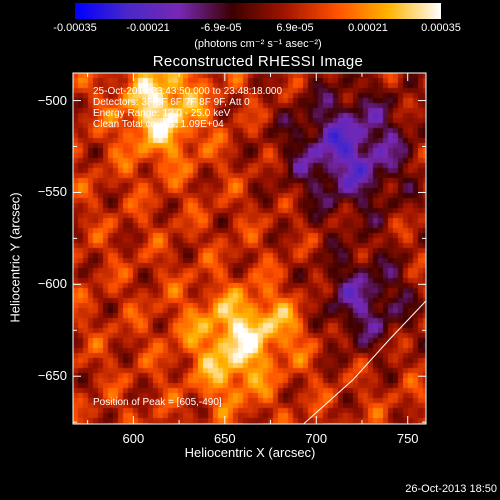 The width and height of the screenshot is (500, 500). Describe the element at coordinates (133, 438) in the screenshot. I see `x-tick-label: 600` at that location.